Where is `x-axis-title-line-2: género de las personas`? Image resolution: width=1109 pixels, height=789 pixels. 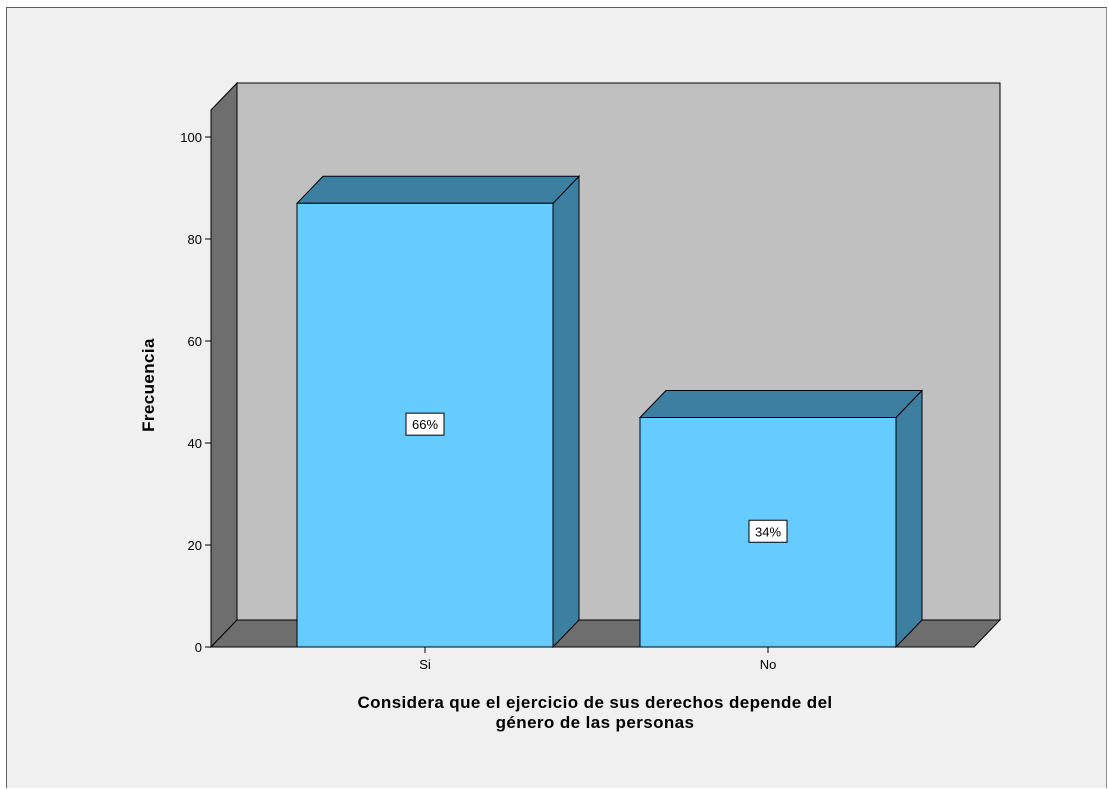
x-axis-title-line-2: género de las personas is located at coordinates (595, 722).